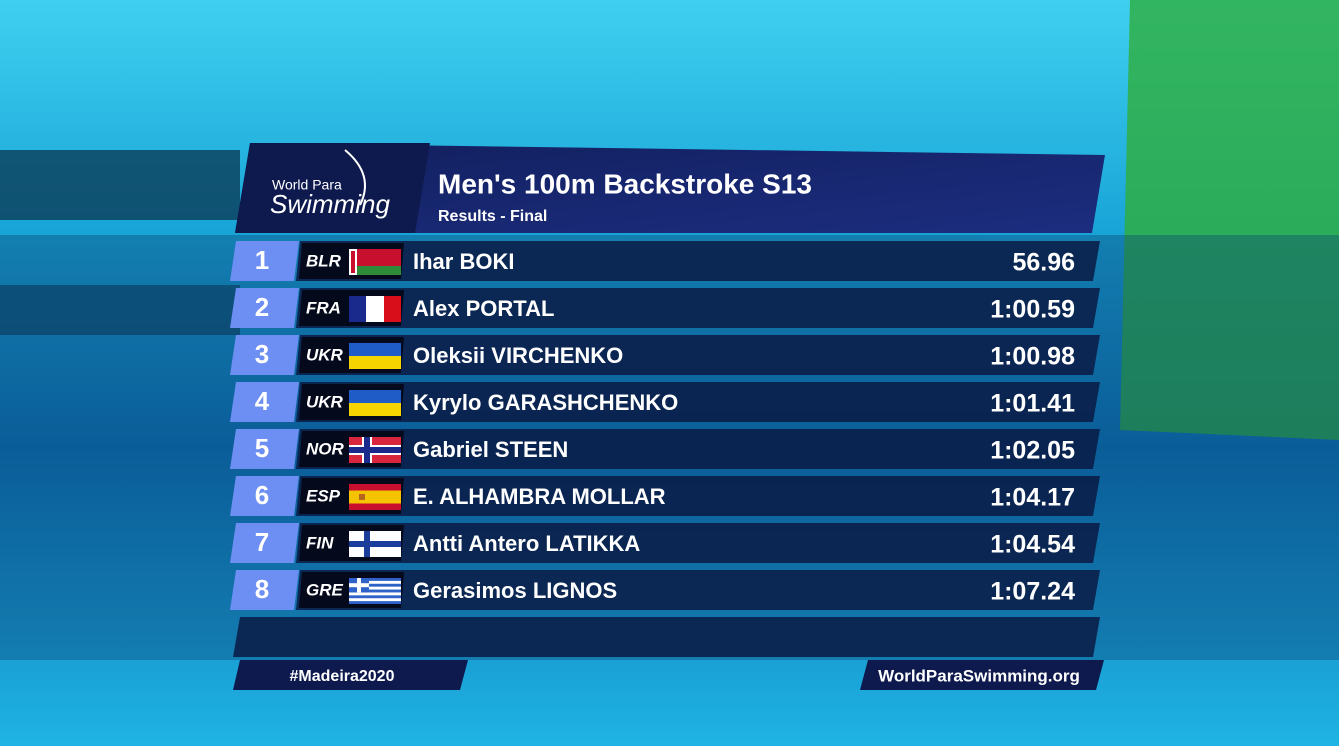 This screenshot has height=746, width=1339. I want to click on logo-text: Swimming, so click(330, 204).